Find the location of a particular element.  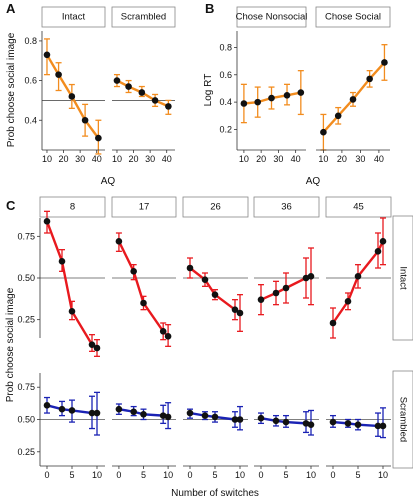

x-axis-title: Number of switches is located at coordinates (215, 493).